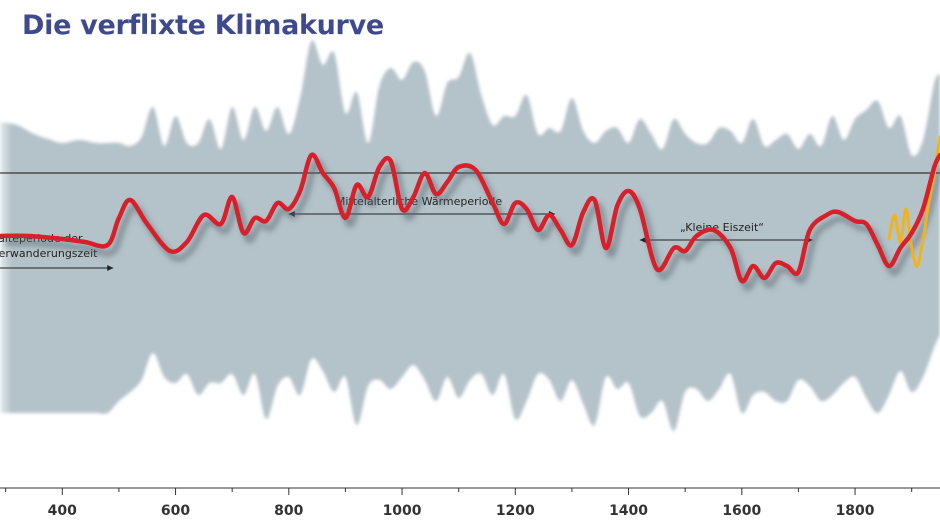 This screenshot has height=528, width=940. I want to click on chart-title: Die verflixte Klimakurve, so click(203, 25).